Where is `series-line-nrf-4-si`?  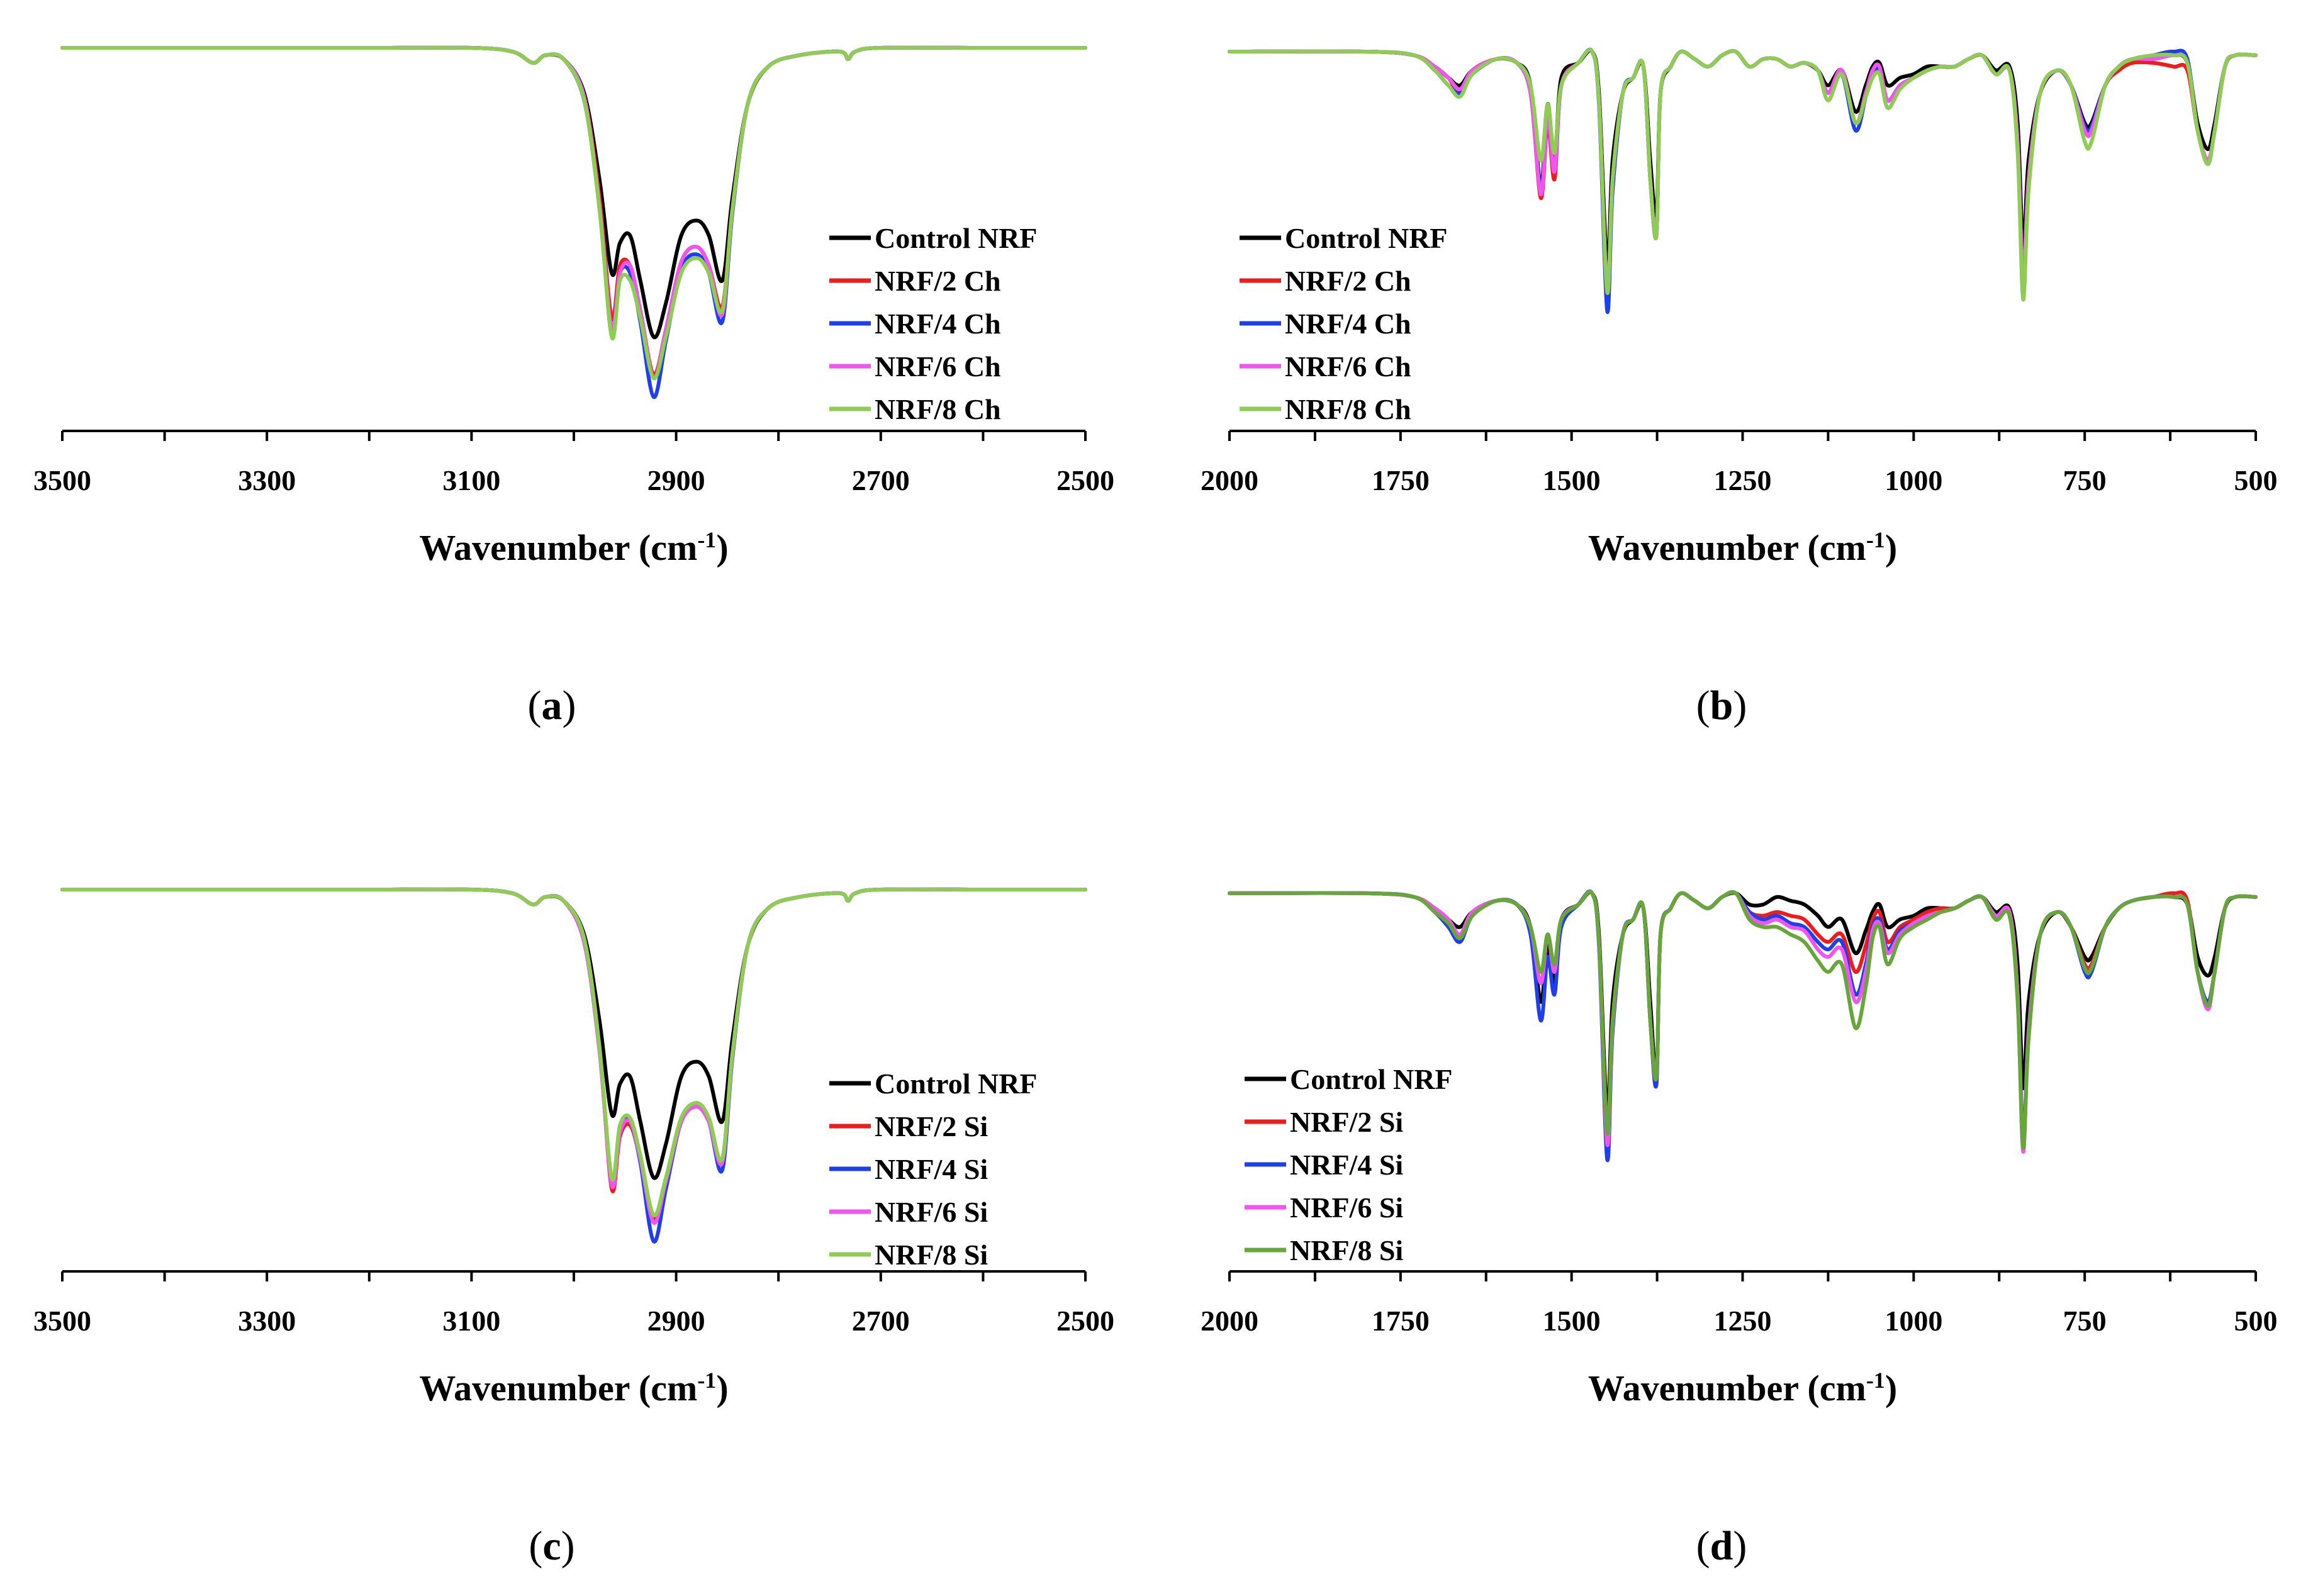
series-line-nrf-4-si is located at coordinates (573, 1065).